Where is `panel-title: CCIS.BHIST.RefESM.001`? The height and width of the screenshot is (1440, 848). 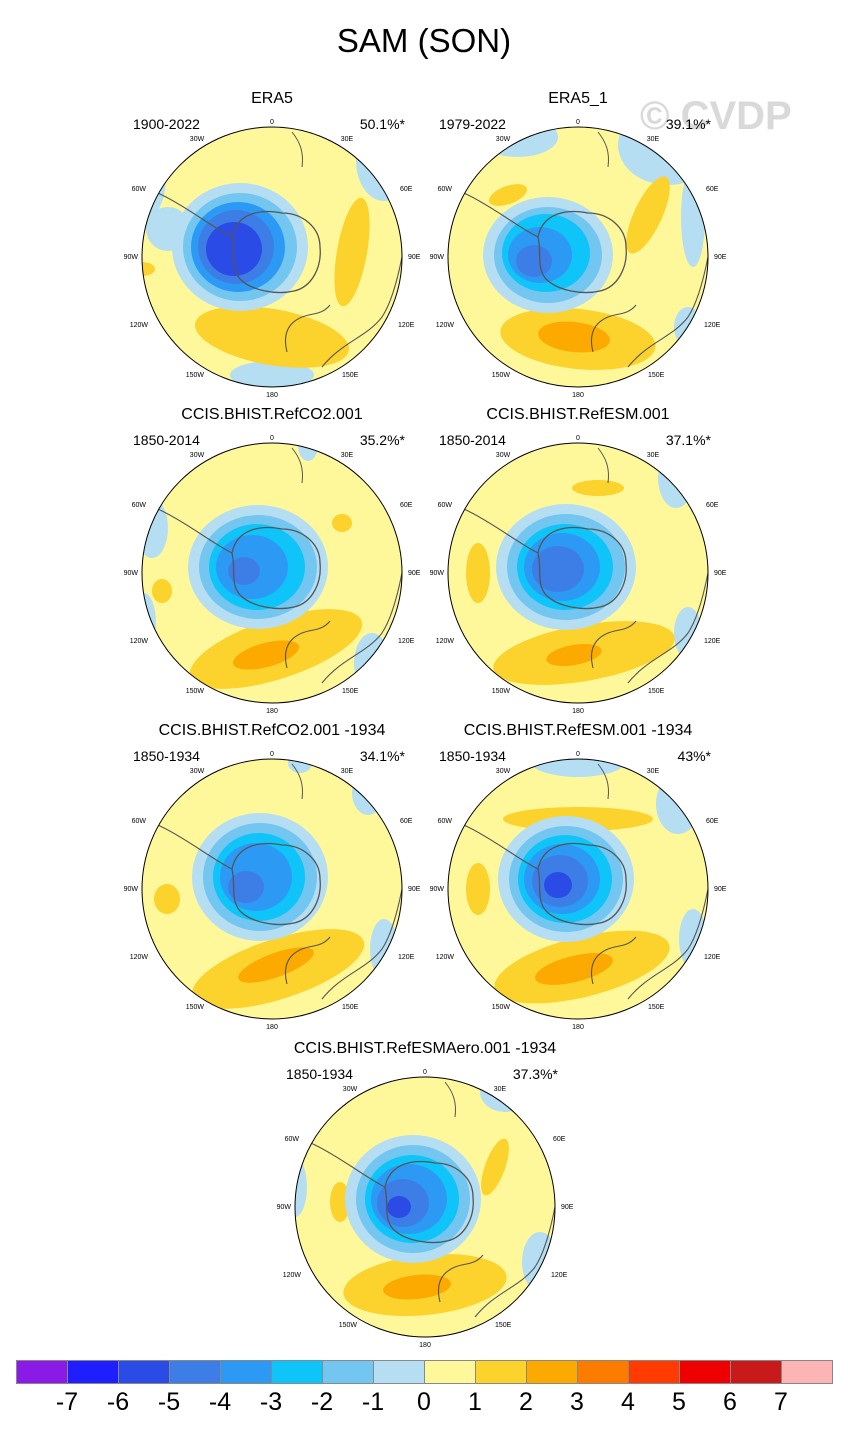 panel-title: CCIS.BHIST.RefESM.001 is located at coordinates (578, 414).